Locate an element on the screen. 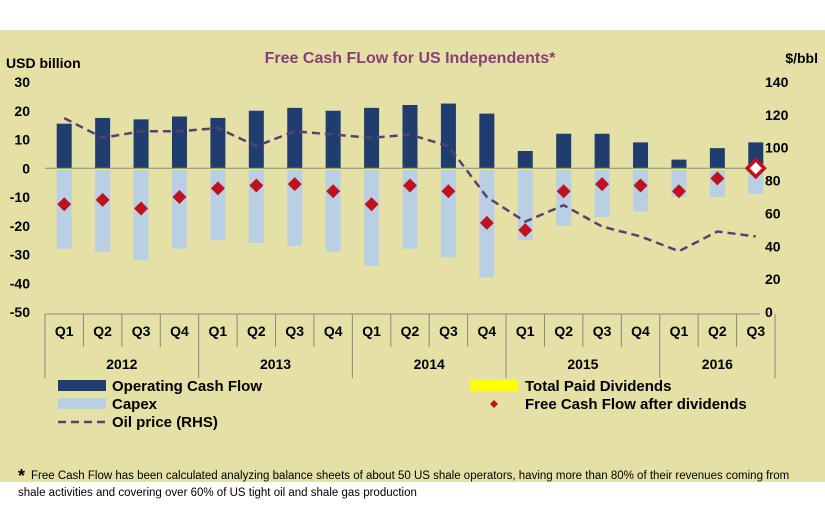  year-label: 2016 is located at coordinates (717, 364).